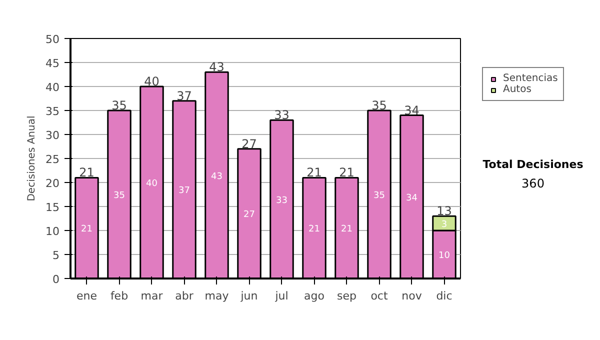  I want to click on x-tick-label: jun, so click(249, 296).